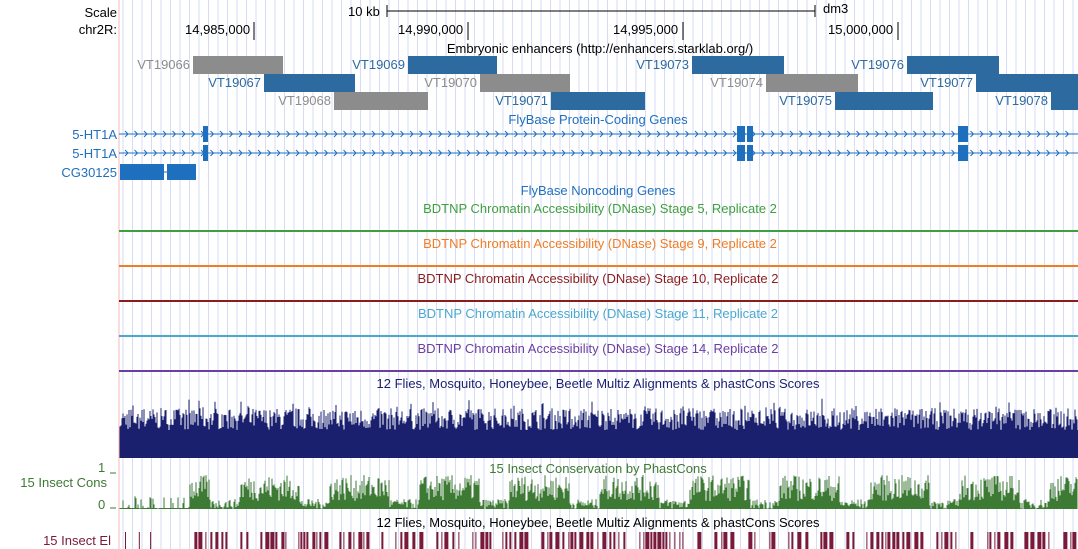  I want to click on enhancer-label: VT19074, so click(736, 82).